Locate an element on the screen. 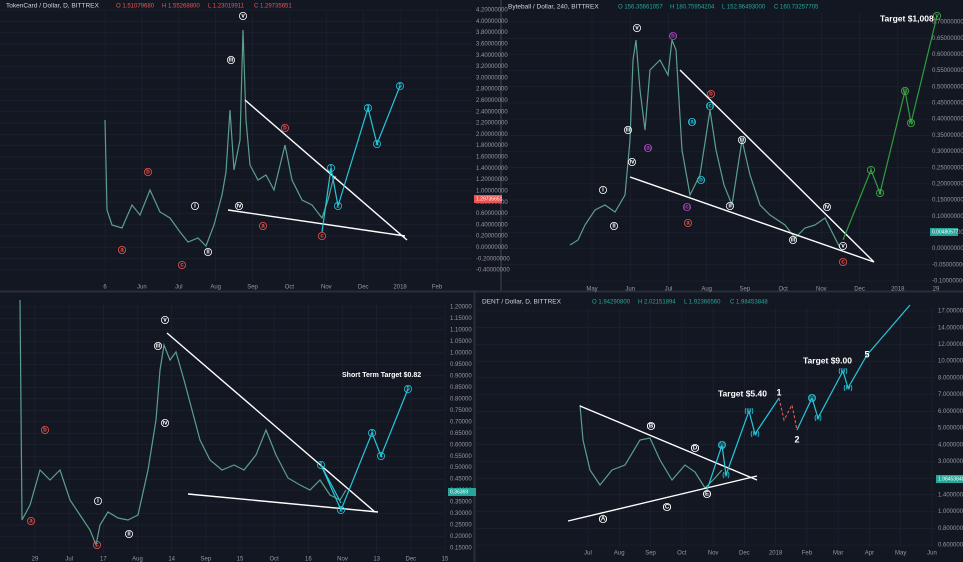 This screenshot has width=963, height=562. y-axis-label: 0.65000 is located at coordinates (461, 434).